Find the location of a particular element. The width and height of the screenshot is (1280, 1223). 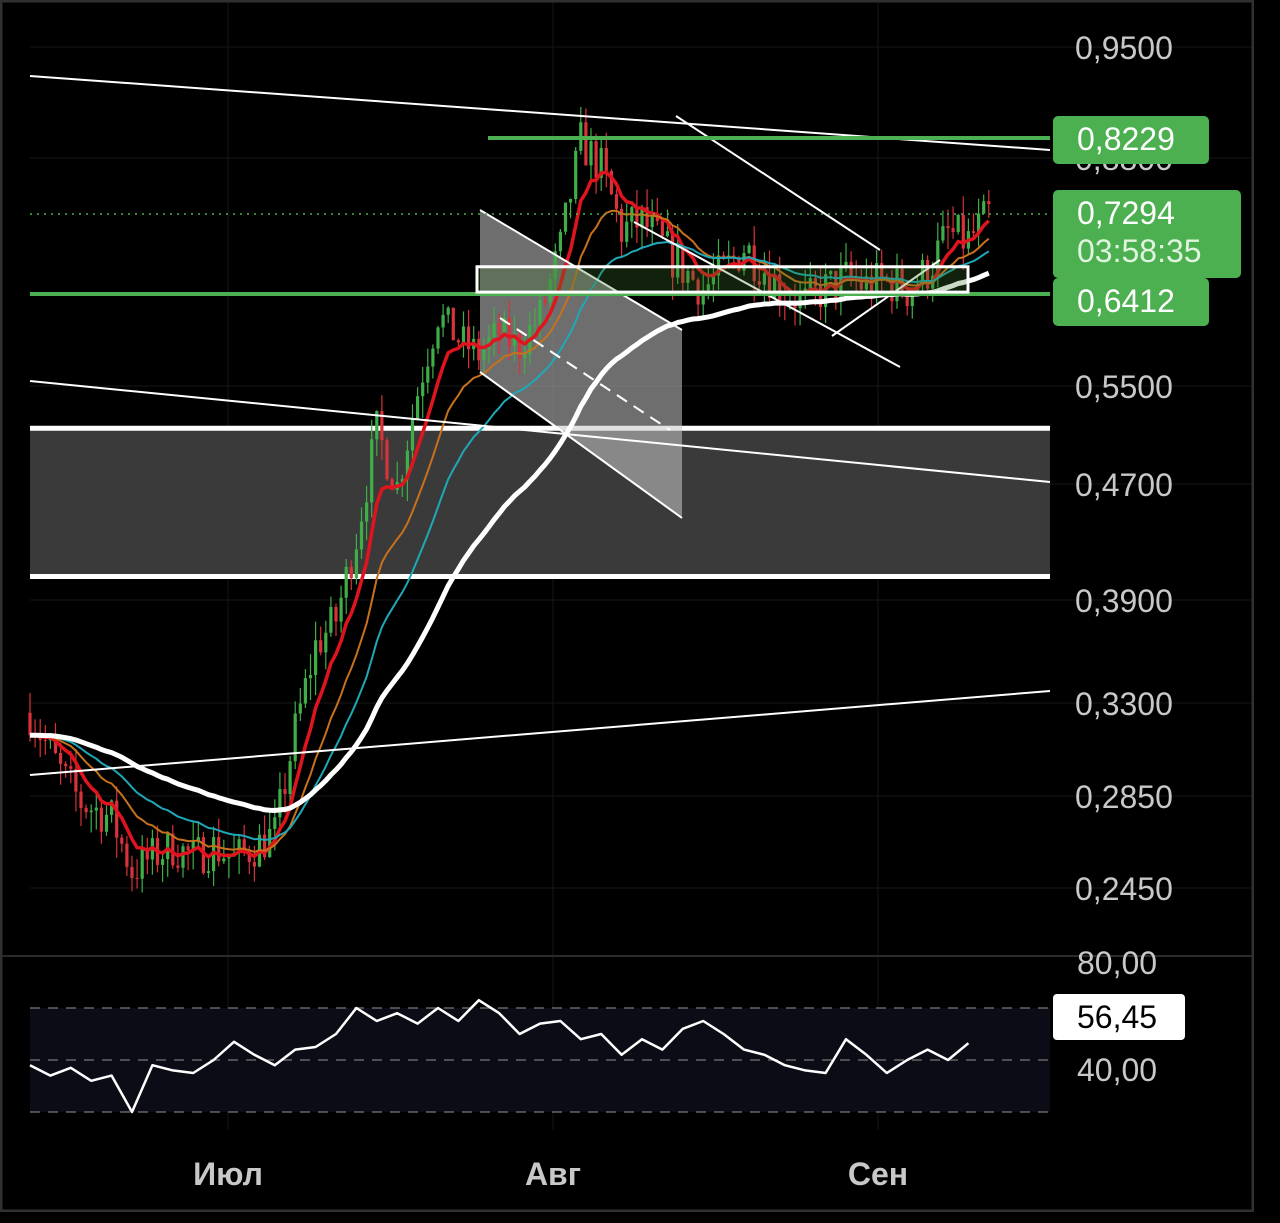

demand-zone is located at coordinates (540, 502).